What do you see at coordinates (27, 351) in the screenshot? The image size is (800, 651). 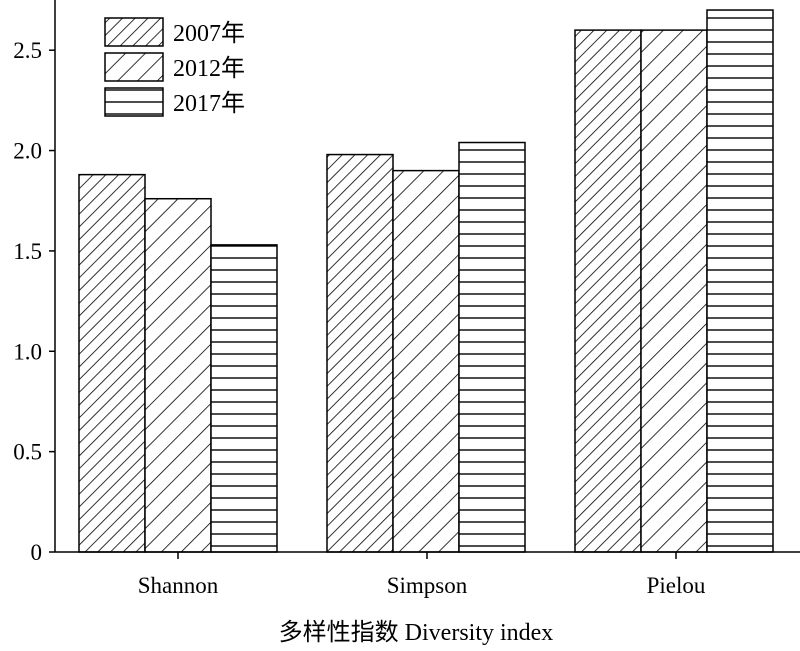 I see `y-tick-label: 1.0` at bounding box center [27, 351].